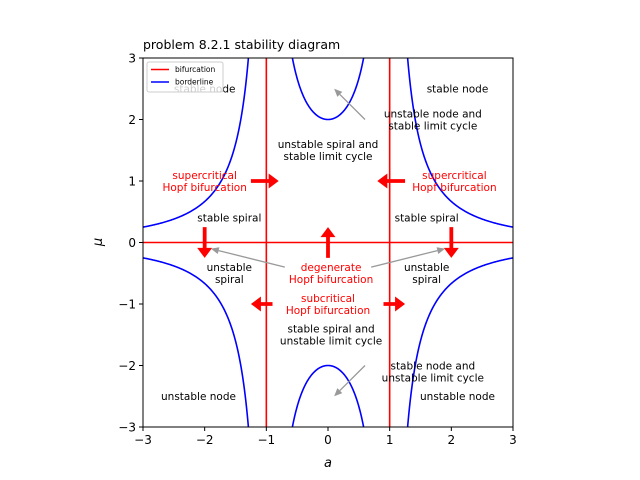 The width and height of the screenshot is (640, 480). What do you see at coordinates (390, 440) in the screenshot?
I see `x-tick-label-4: 1` at bounding box center [390, 440].